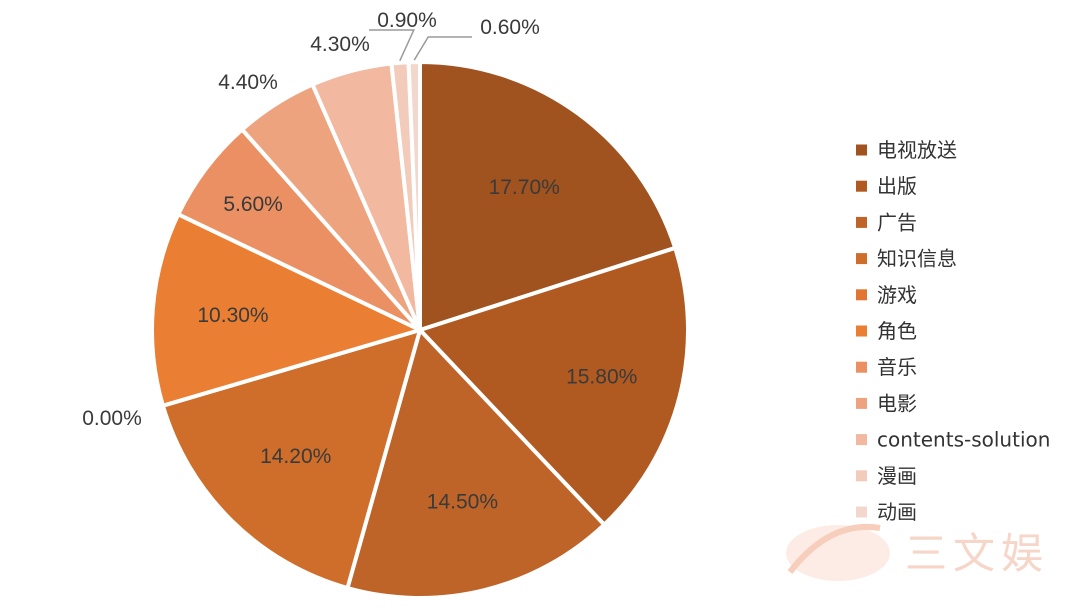 The width and height of the screenshot is (1080, 613). I want to click on legend-label: 动画, so click(897, 512).